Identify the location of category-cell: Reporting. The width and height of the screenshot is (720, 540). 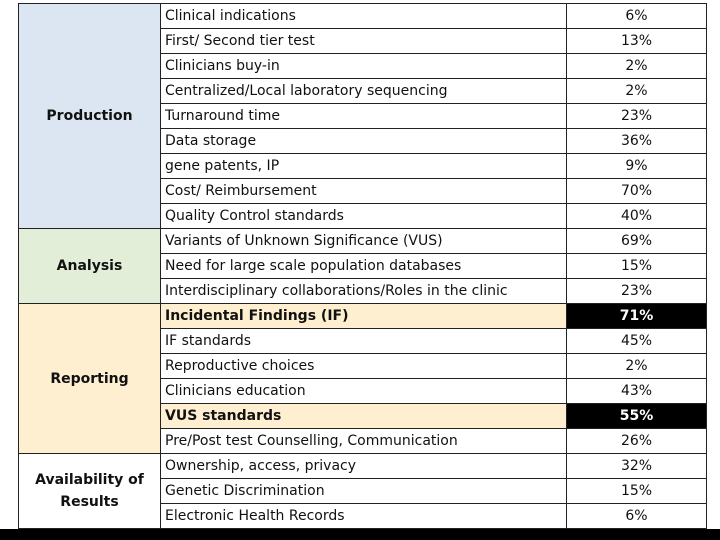
(89, 378).